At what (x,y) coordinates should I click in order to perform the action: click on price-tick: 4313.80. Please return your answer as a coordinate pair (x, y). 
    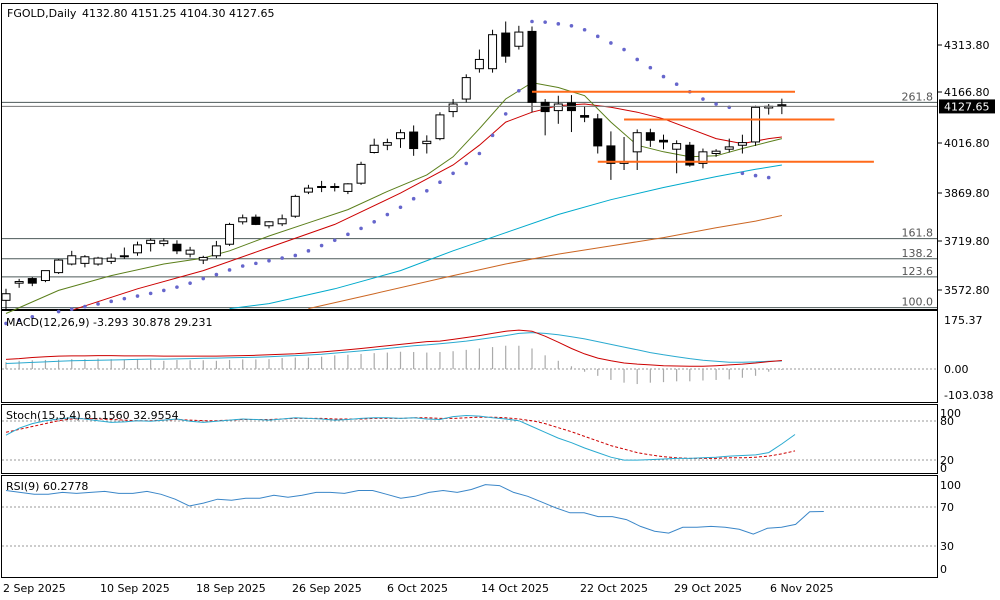
    Looking at the image, I should click on (967, 45).